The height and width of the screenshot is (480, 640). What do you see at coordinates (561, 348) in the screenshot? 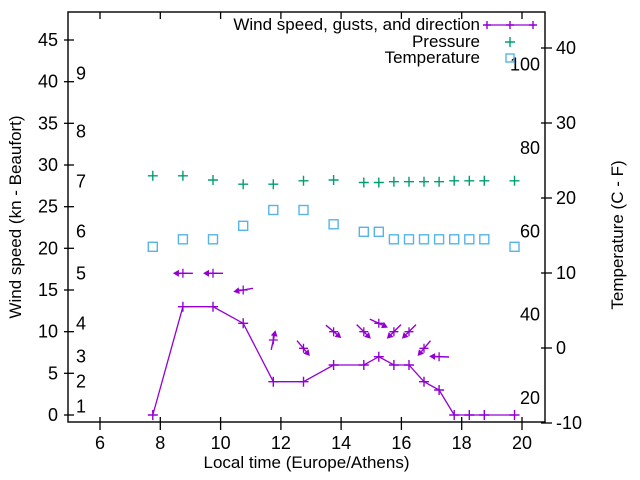
I see `right-tick-label: 0` at bounding box center [561, 348].